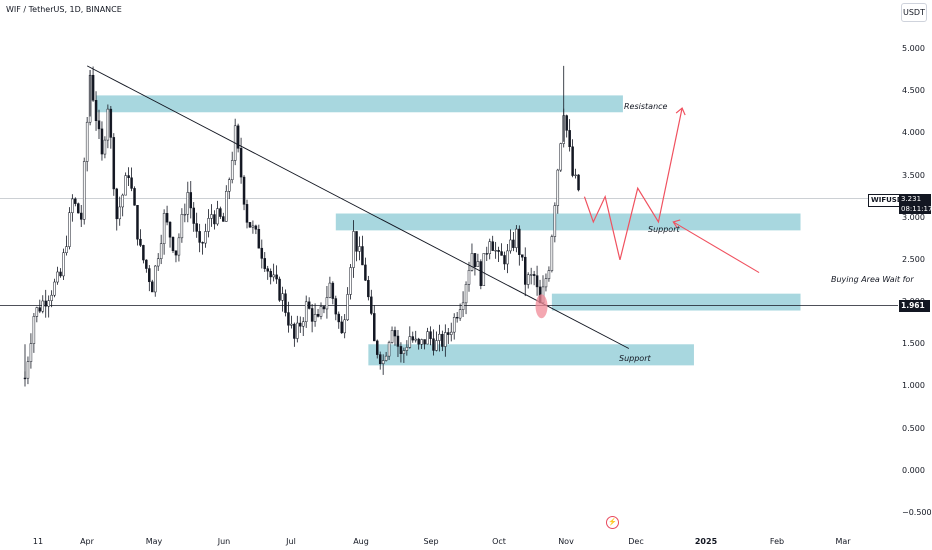  I want to click on bar-countdown: 08:11:17, so click(916, 209).